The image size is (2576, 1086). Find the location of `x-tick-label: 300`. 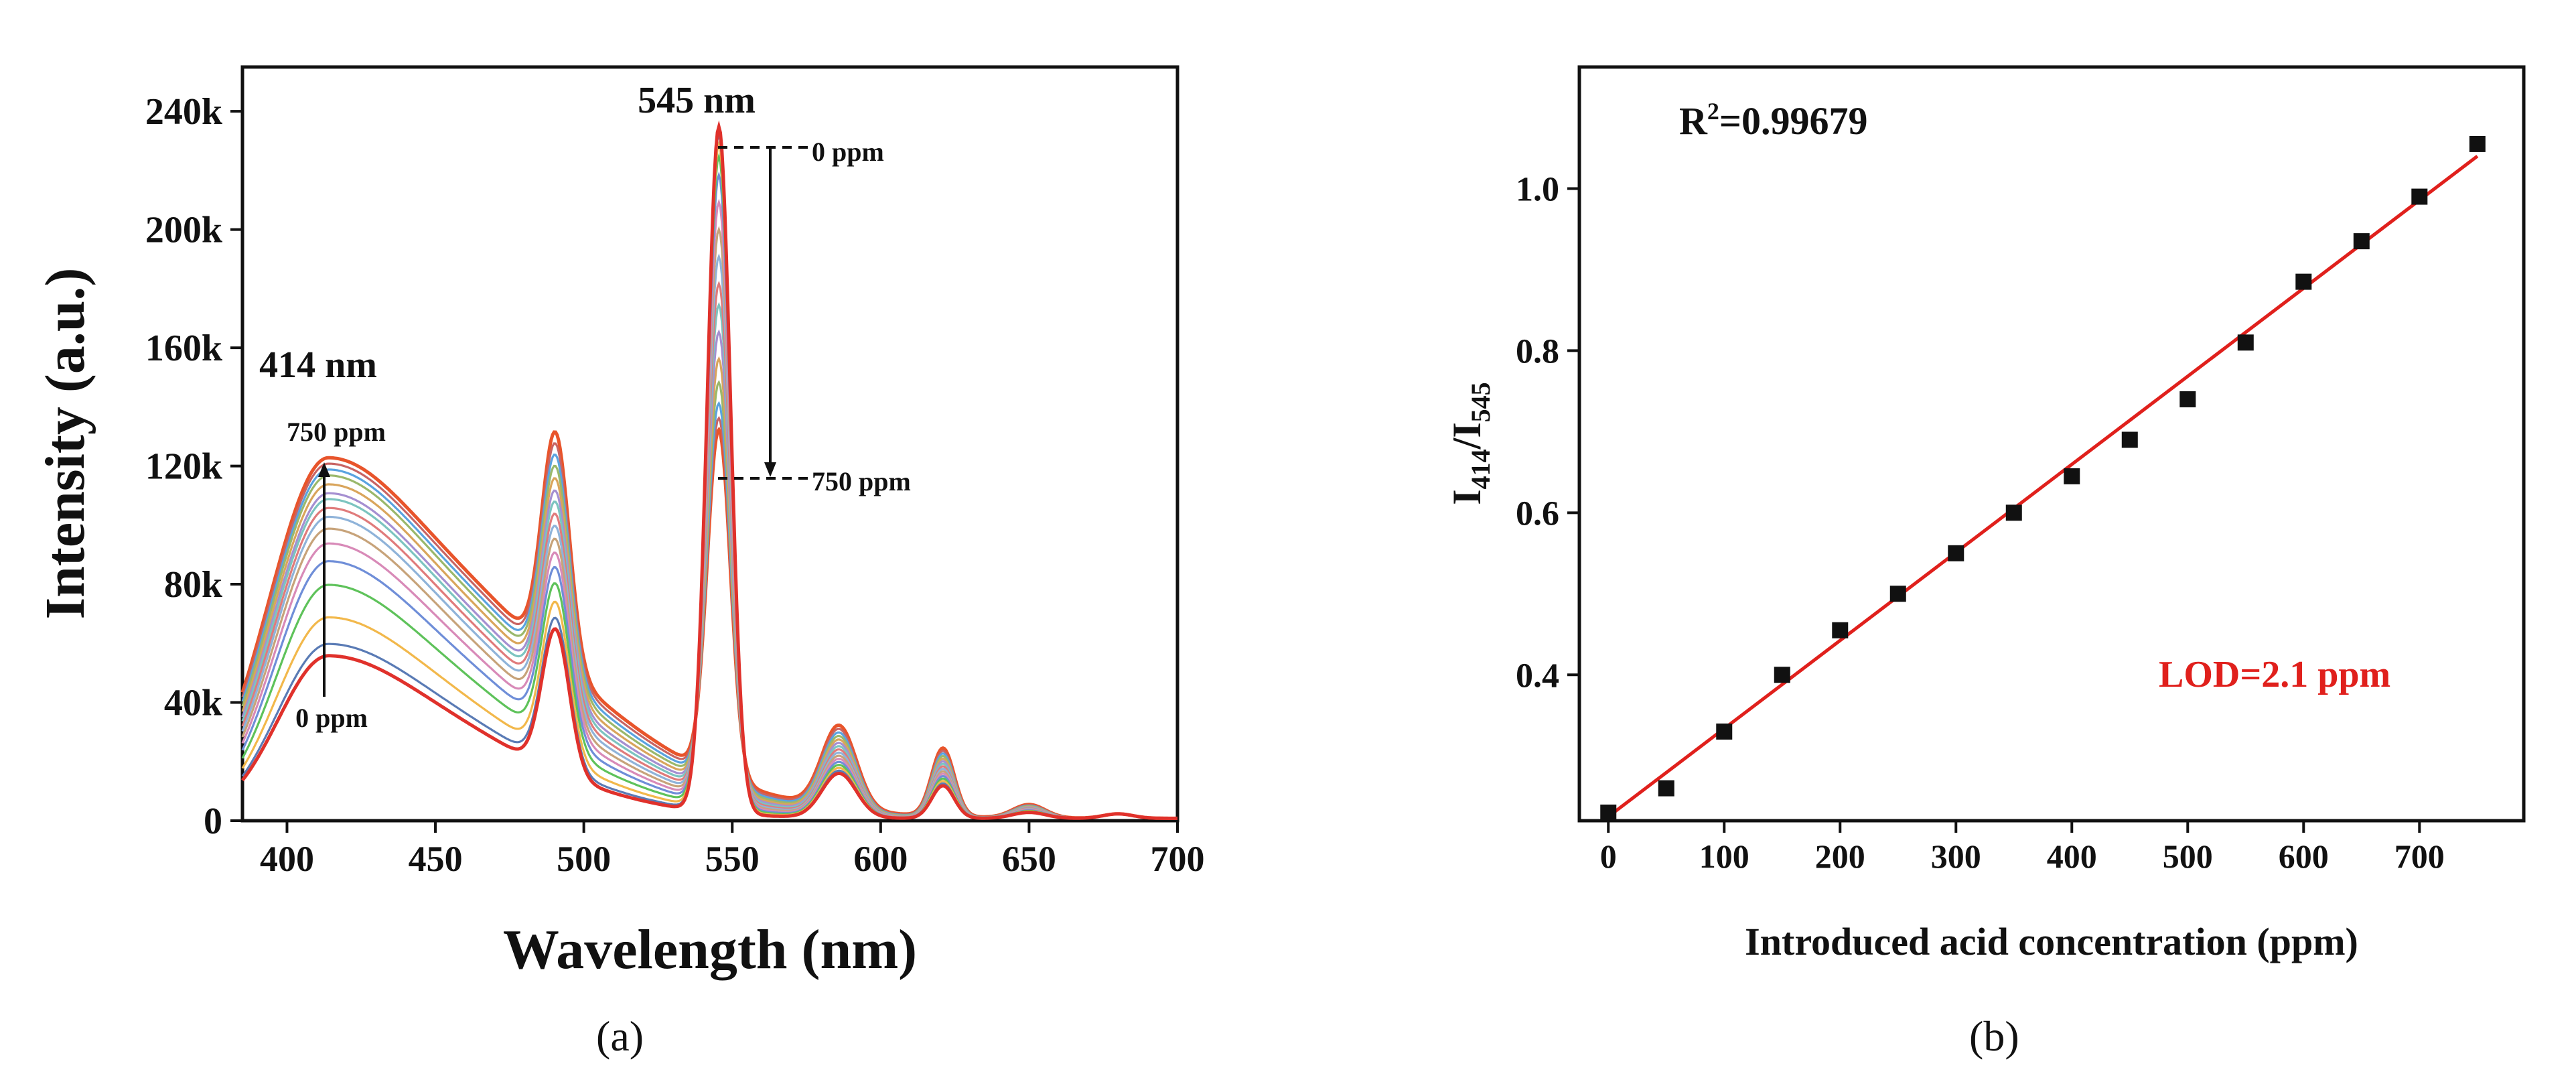

x-tick-label: 300 is located at coordinates (1956, 856).